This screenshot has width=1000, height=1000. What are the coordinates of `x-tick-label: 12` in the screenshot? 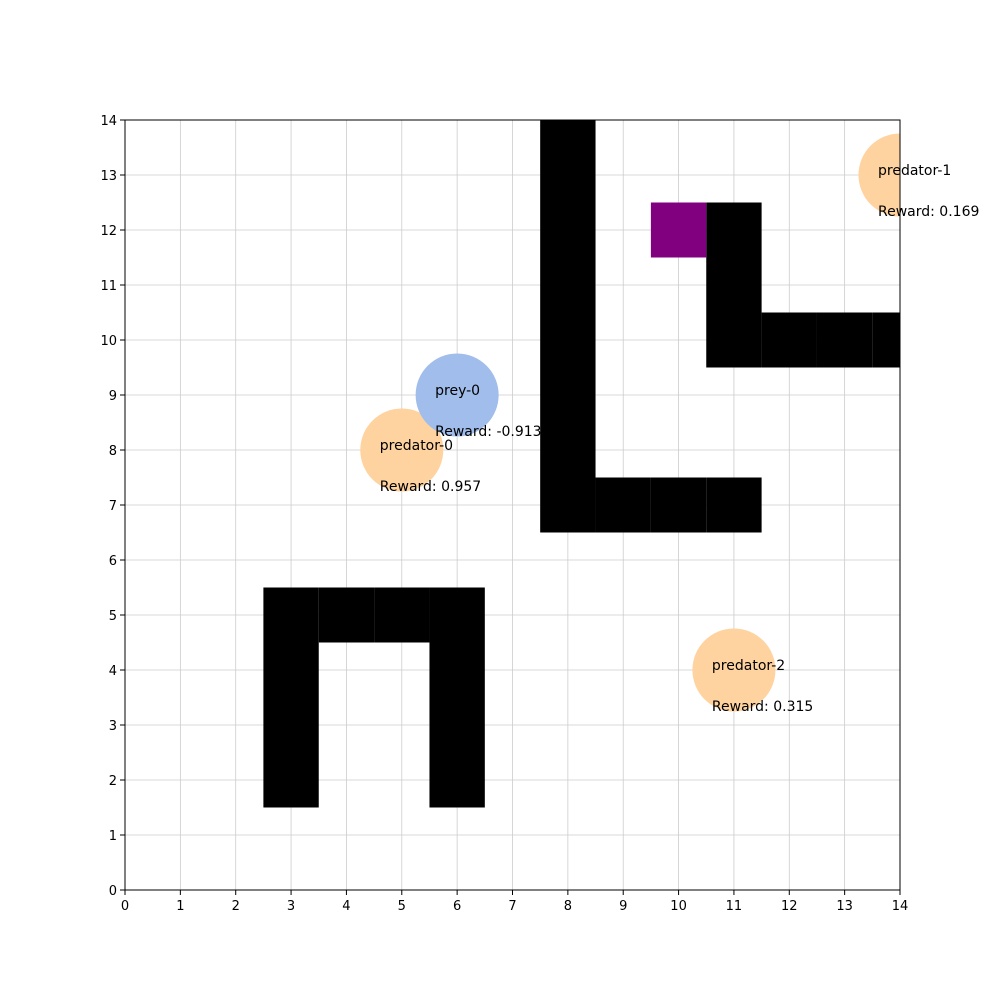 It's located at (789, 906).